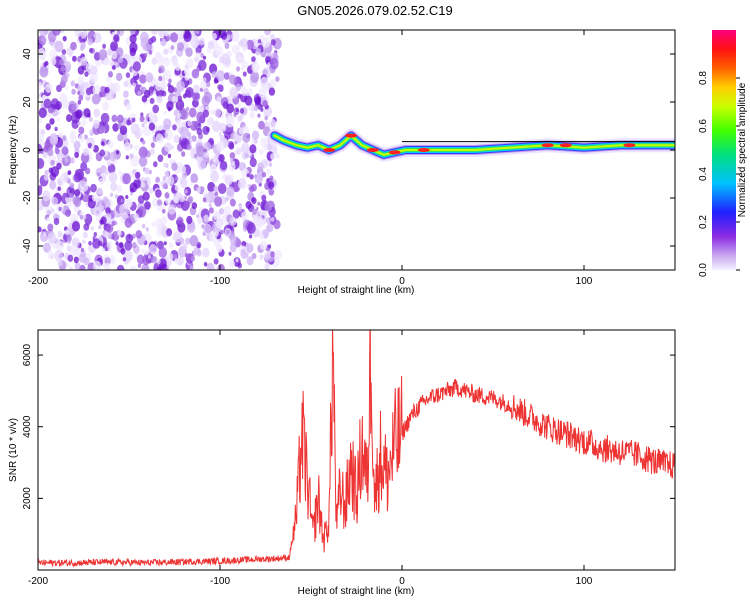  I want to click on y-tick-label: 20, so click(27, 102).